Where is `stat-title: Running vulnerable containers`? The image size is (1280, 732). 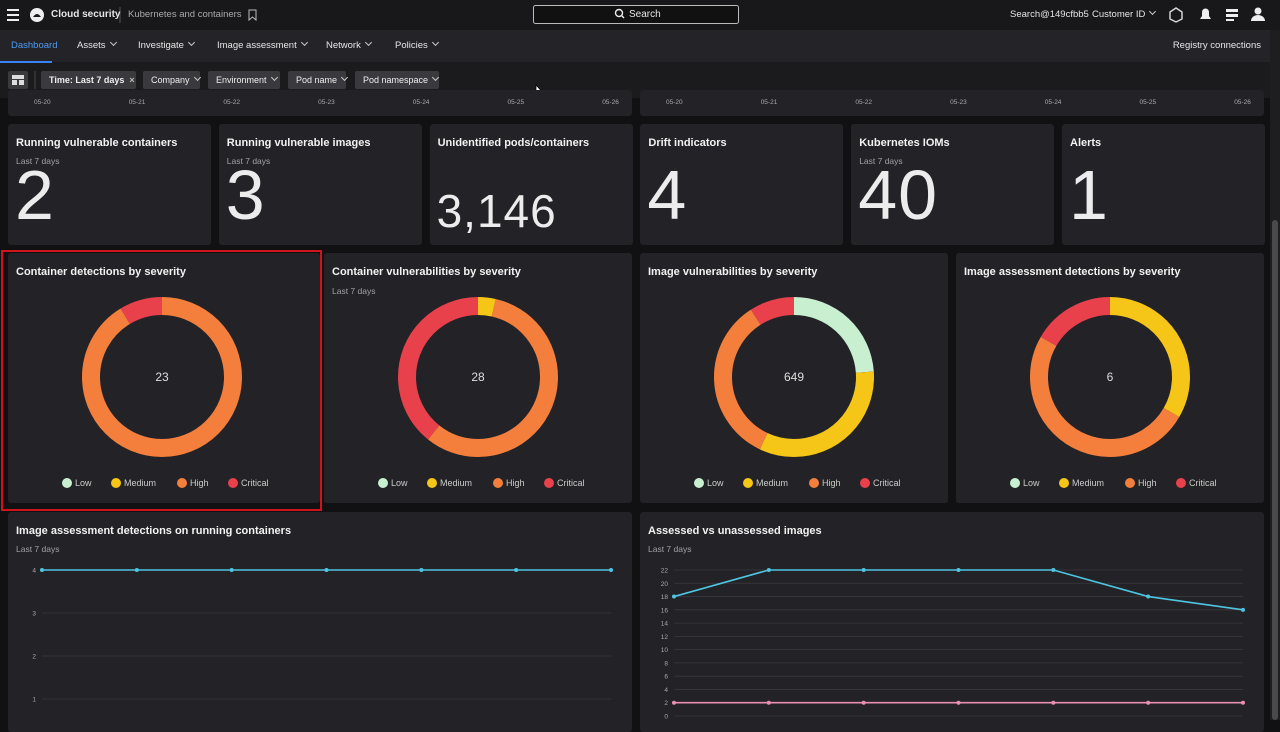
stat-title: Running vulnerable containers is located at coordinates (97, 143).